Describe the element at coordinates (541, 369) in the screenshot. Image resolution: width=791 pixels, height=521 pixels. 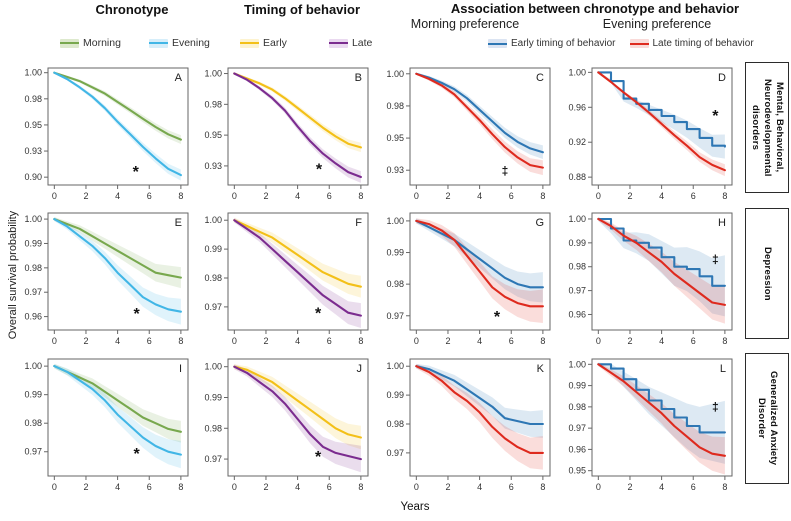
I see `panel-letter: K` at that location.